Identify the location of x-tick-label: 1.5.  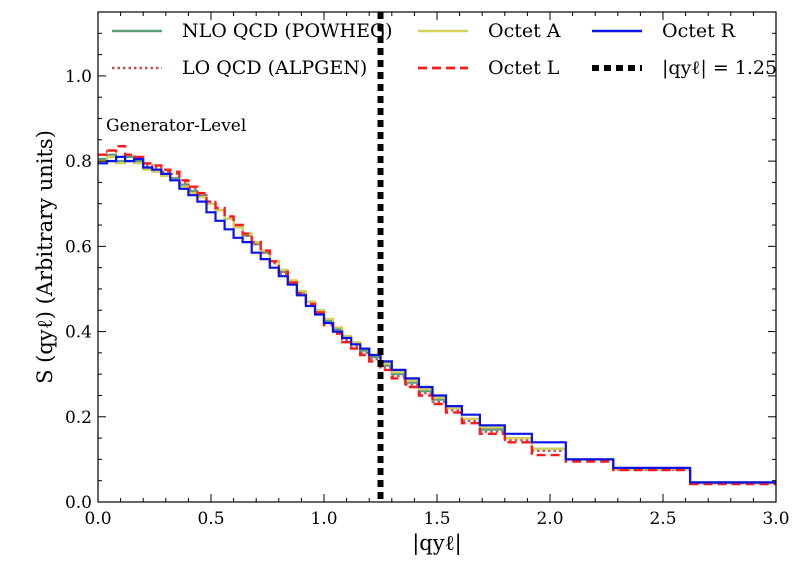
(436, 519).